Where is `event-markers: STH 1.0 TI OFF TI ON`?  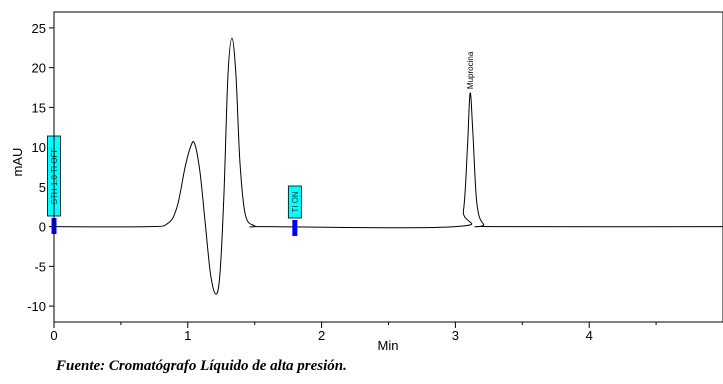 event-markers: STH 1.0 TI OFF TI ON is located at coordinates (174, 185).